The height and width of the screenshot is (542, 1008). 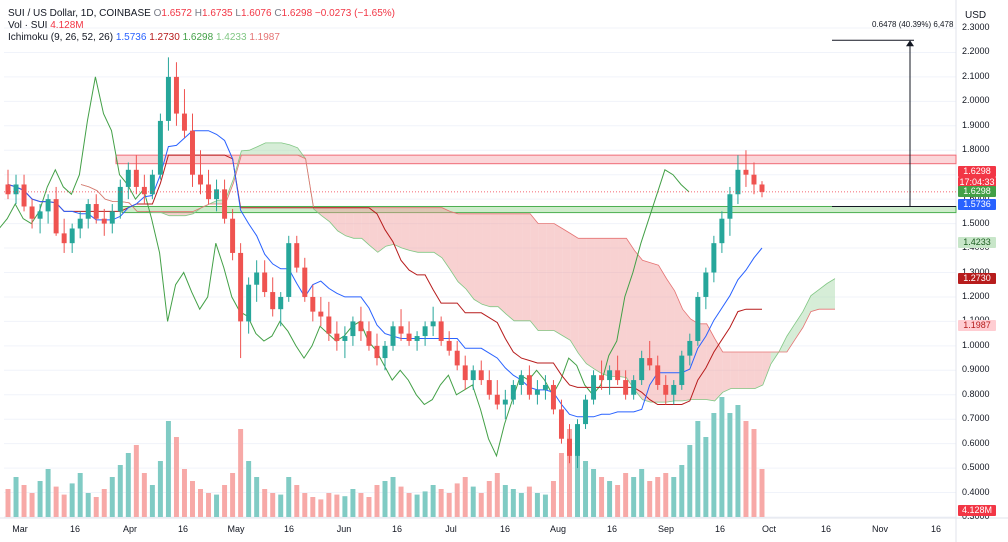 What do you see at coordinates (936, 529) in the screenshot?
I see `x-tick-label: 16` at bounding box center [936, 529].